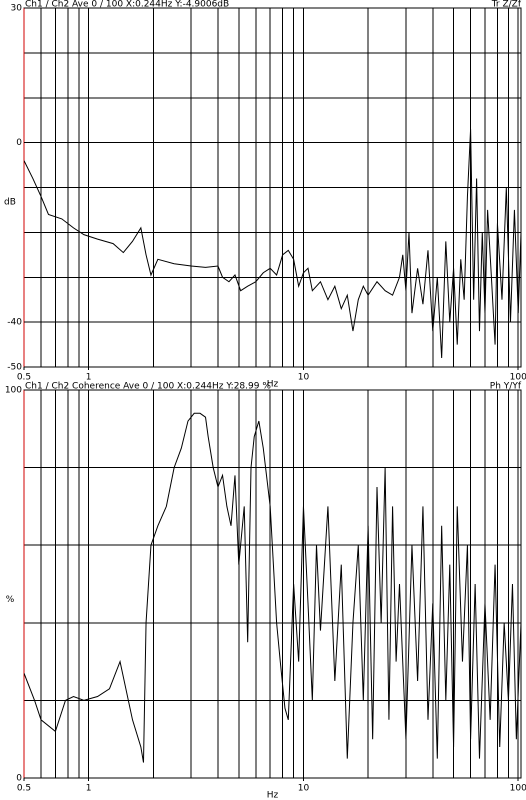  What do you see at coordinates (506, 387) in the screenshot?
I see `mode-label: Ph Y/Yf` at bounding box center [506, 387].